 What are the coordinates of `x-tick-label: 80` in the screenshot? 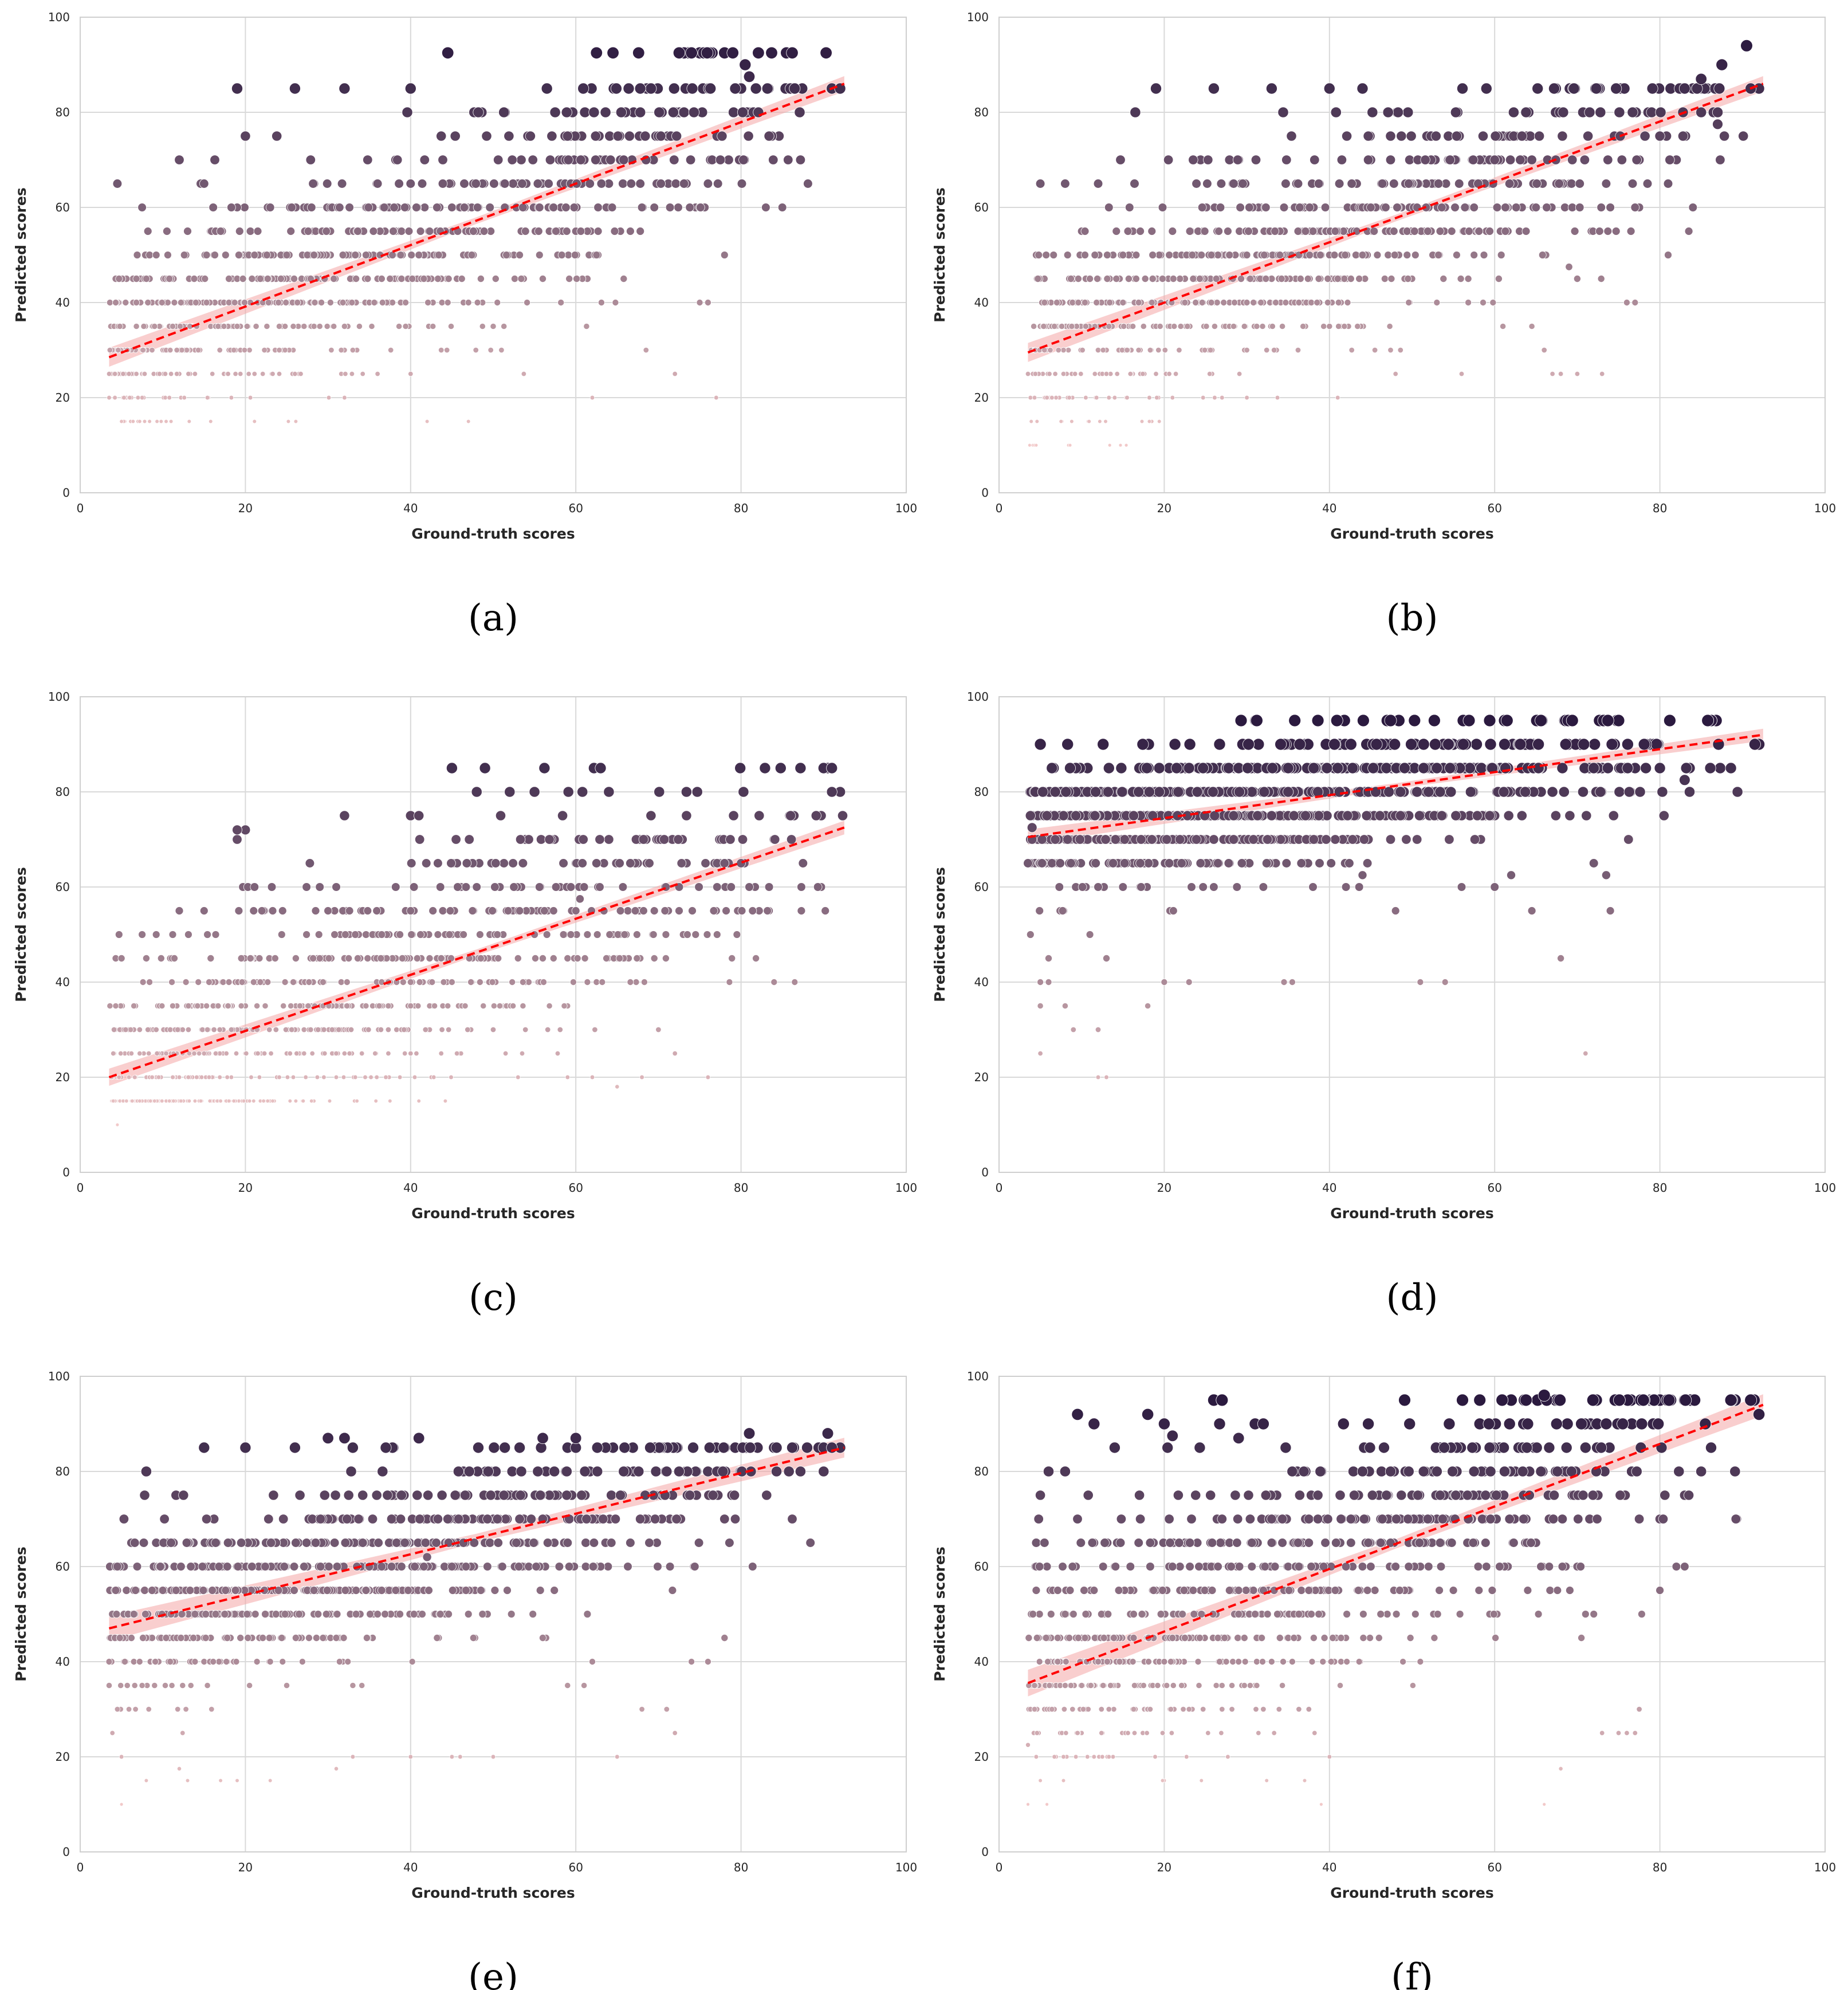 It's located at (741, 508).